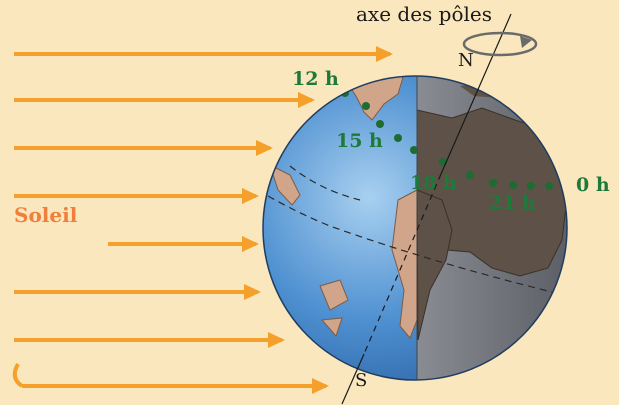  I want to click on polar-axis-label: axe des pôles, so click(424, 14).